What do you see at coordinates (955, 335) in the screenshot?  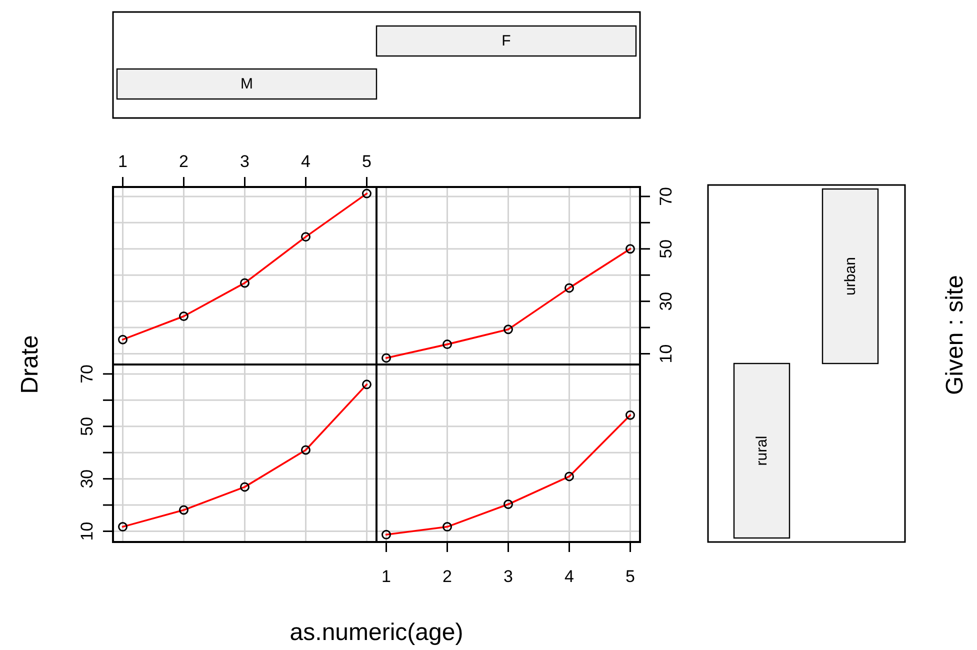 I see `text: Given : site` at bounding box center [955, 335].